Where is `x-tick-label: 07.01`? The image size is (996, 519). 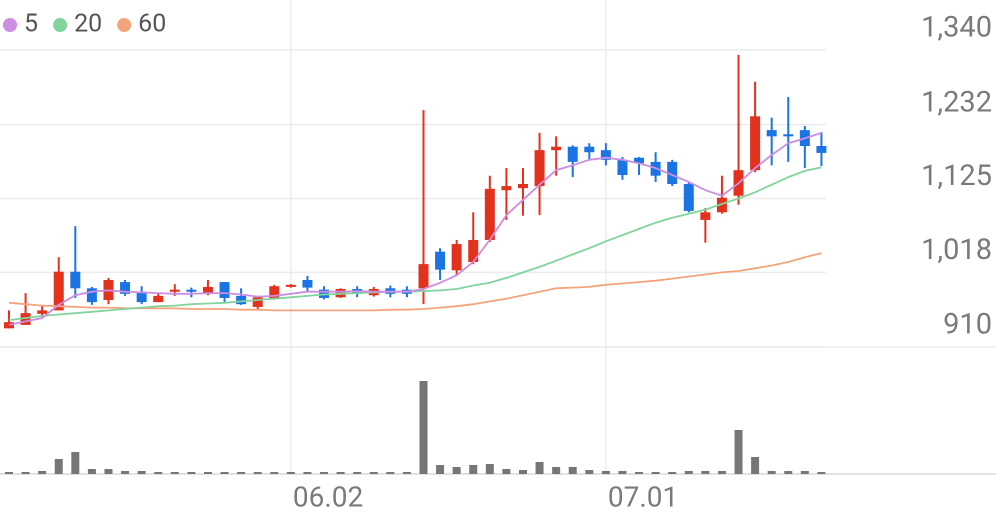
x-tick-label: 07.01 is located at coordinates (643, 496).